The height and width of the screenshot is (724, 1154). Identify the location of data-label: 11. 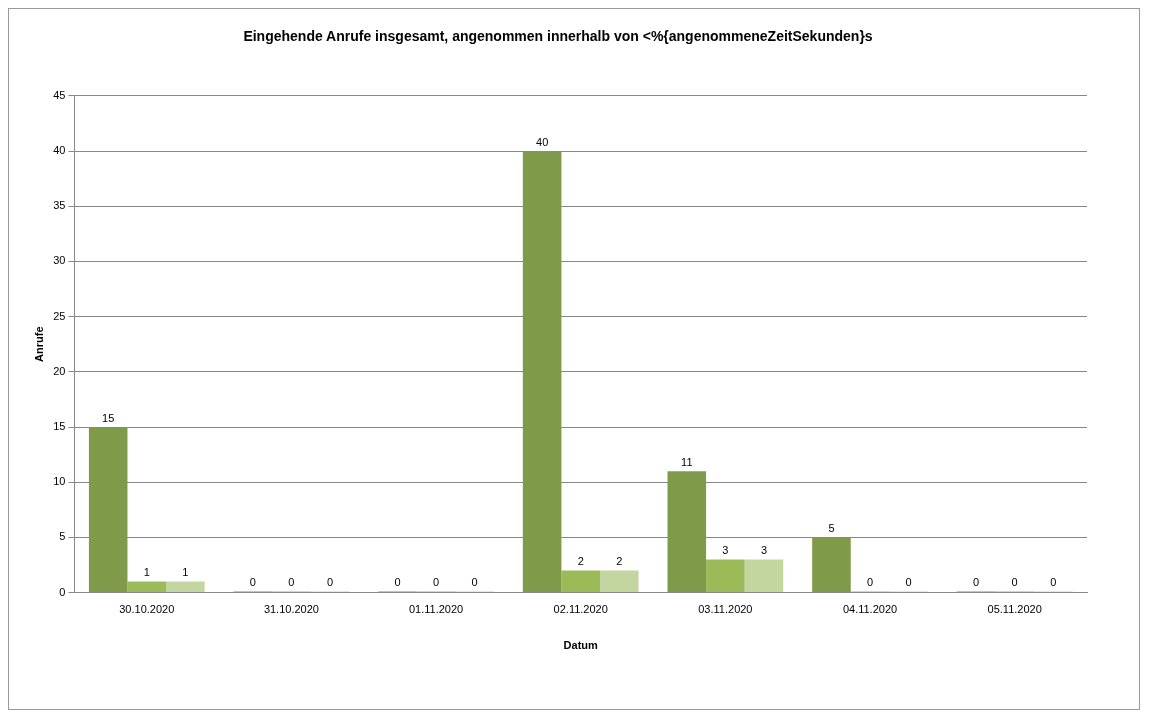
(687, 461).